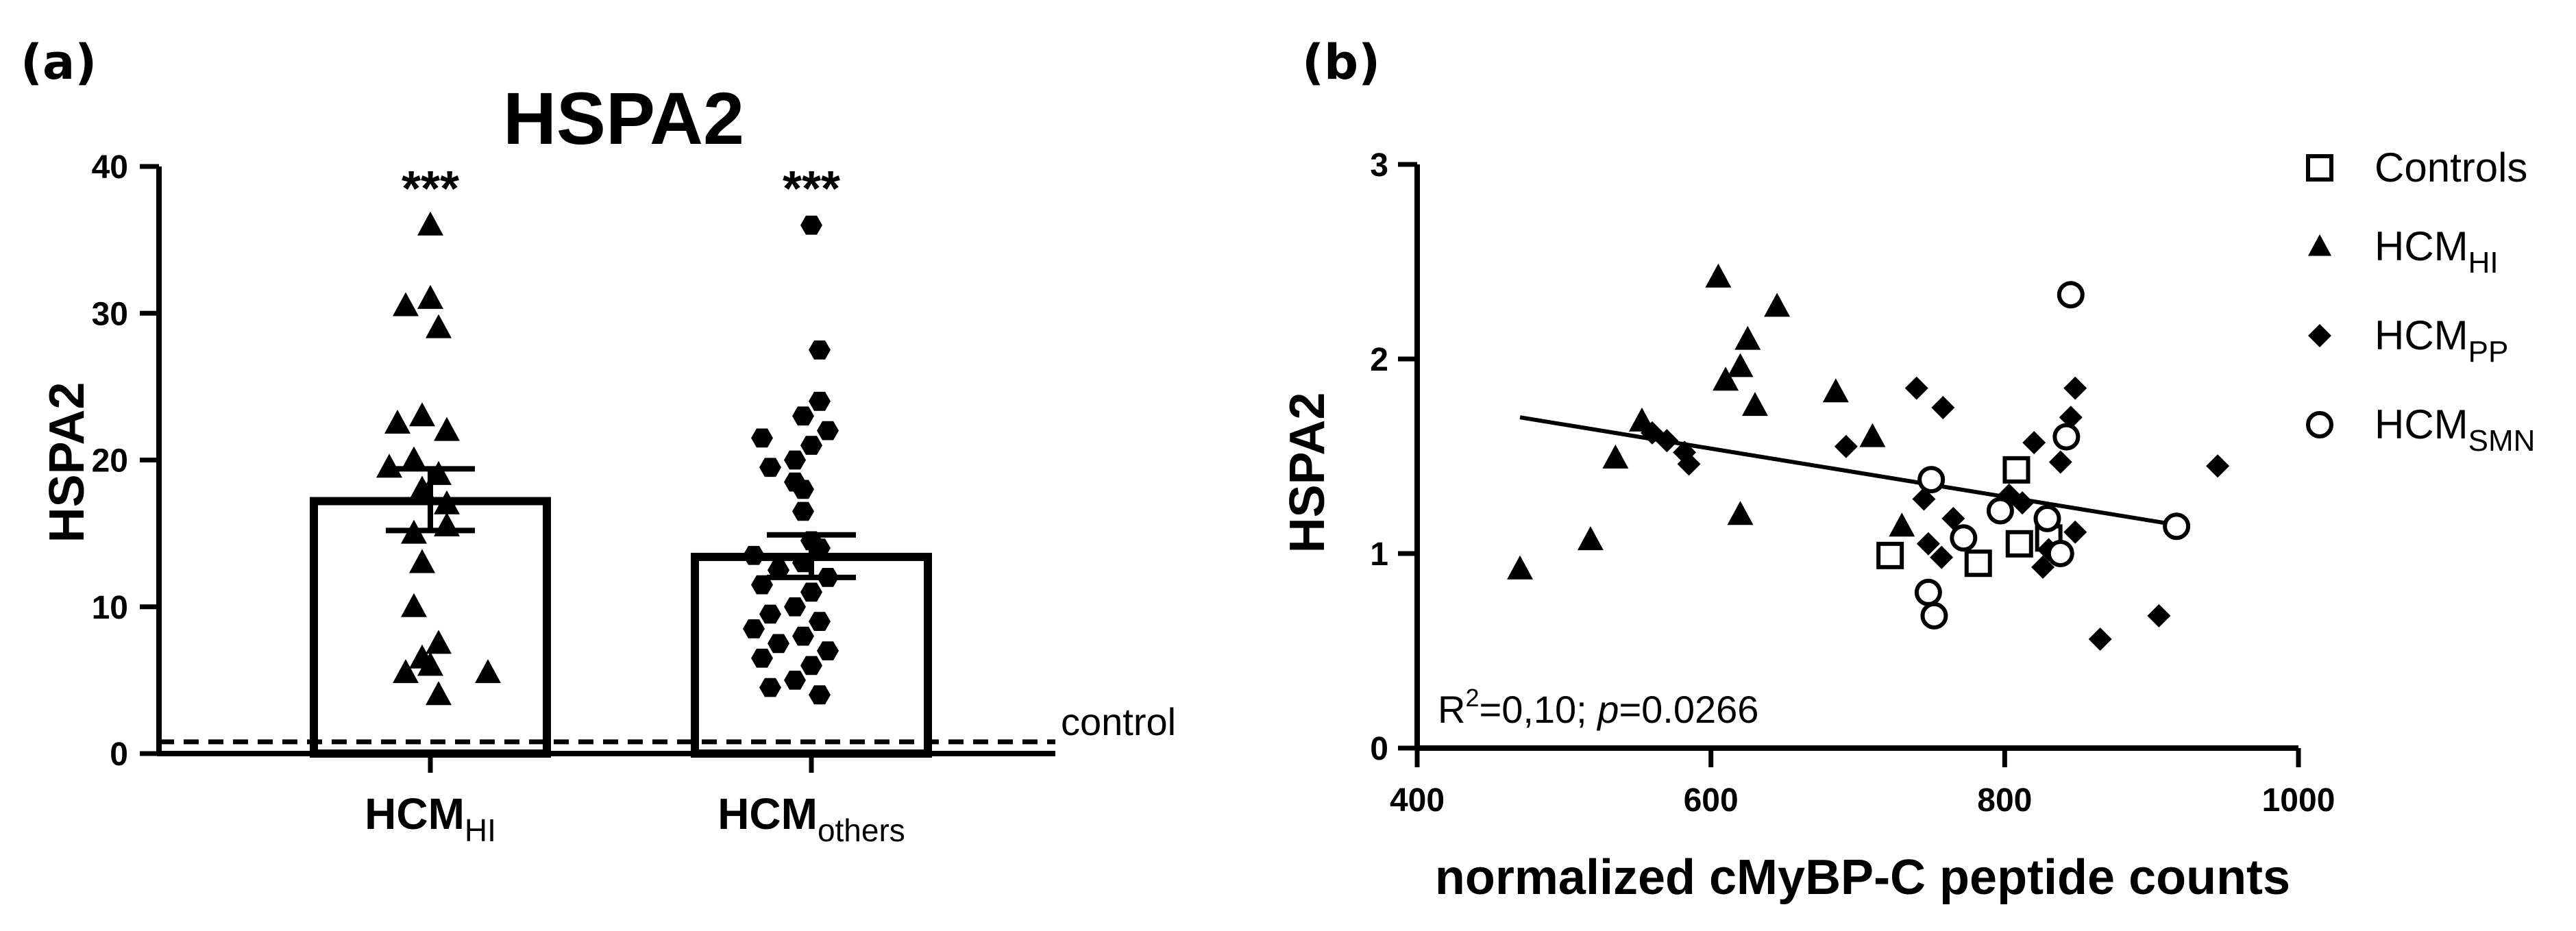  I want to click on legend-marker-triangle, so click(2320, 245).